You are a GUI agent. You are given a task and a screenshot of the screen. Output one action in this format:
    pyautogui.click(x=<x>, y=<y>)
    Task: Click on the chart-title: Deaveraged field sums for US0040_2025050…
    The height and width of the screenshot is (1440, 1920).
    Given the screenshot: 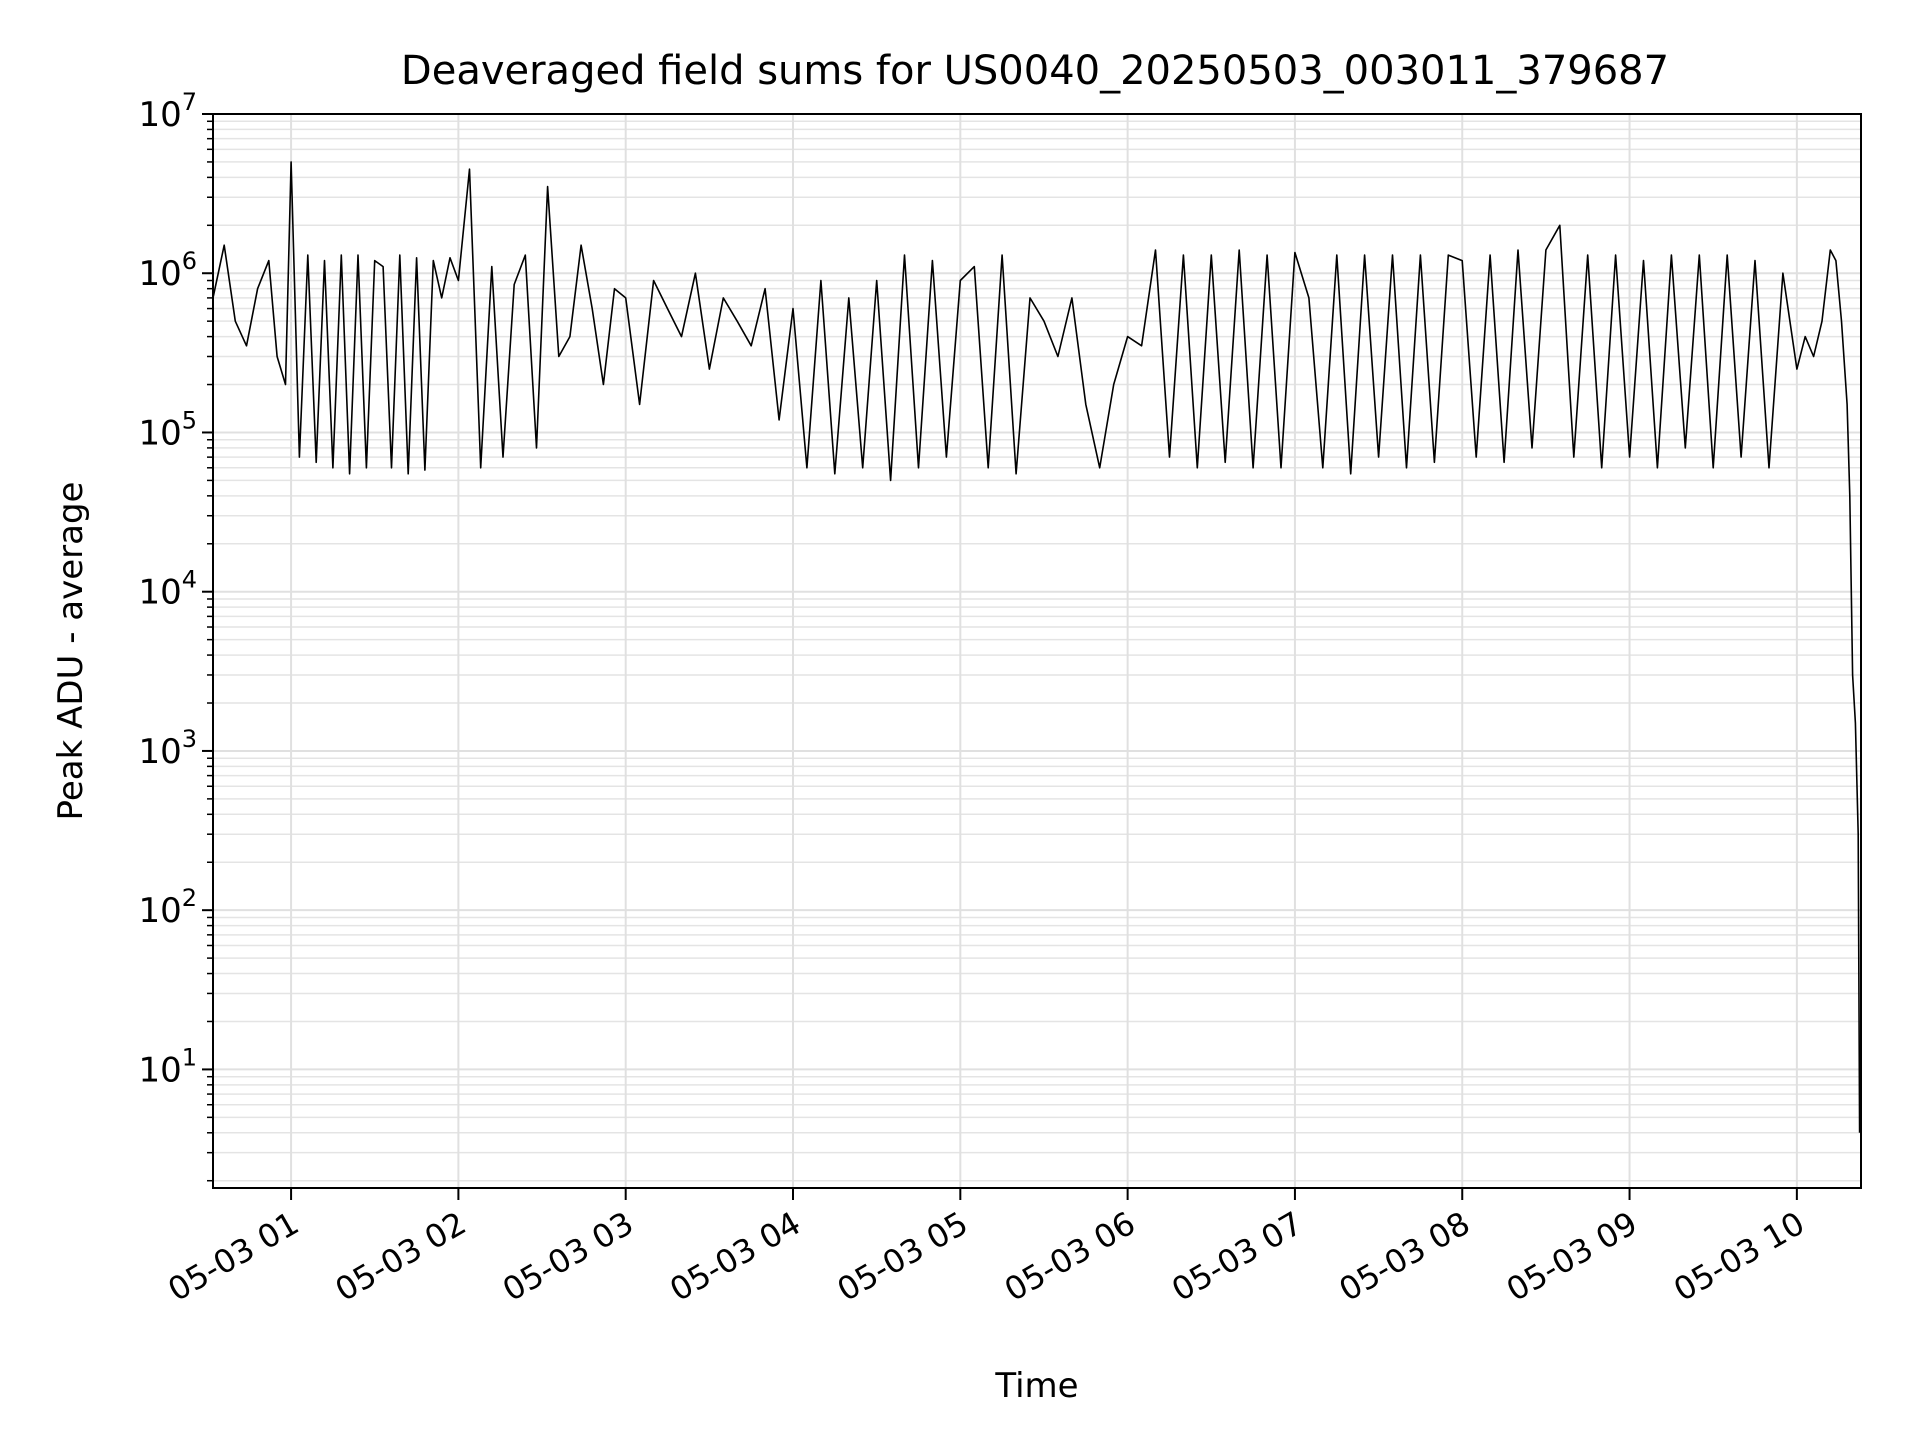 What is the action you would take?
    pyautogui.click(x=1035, y=71)
    